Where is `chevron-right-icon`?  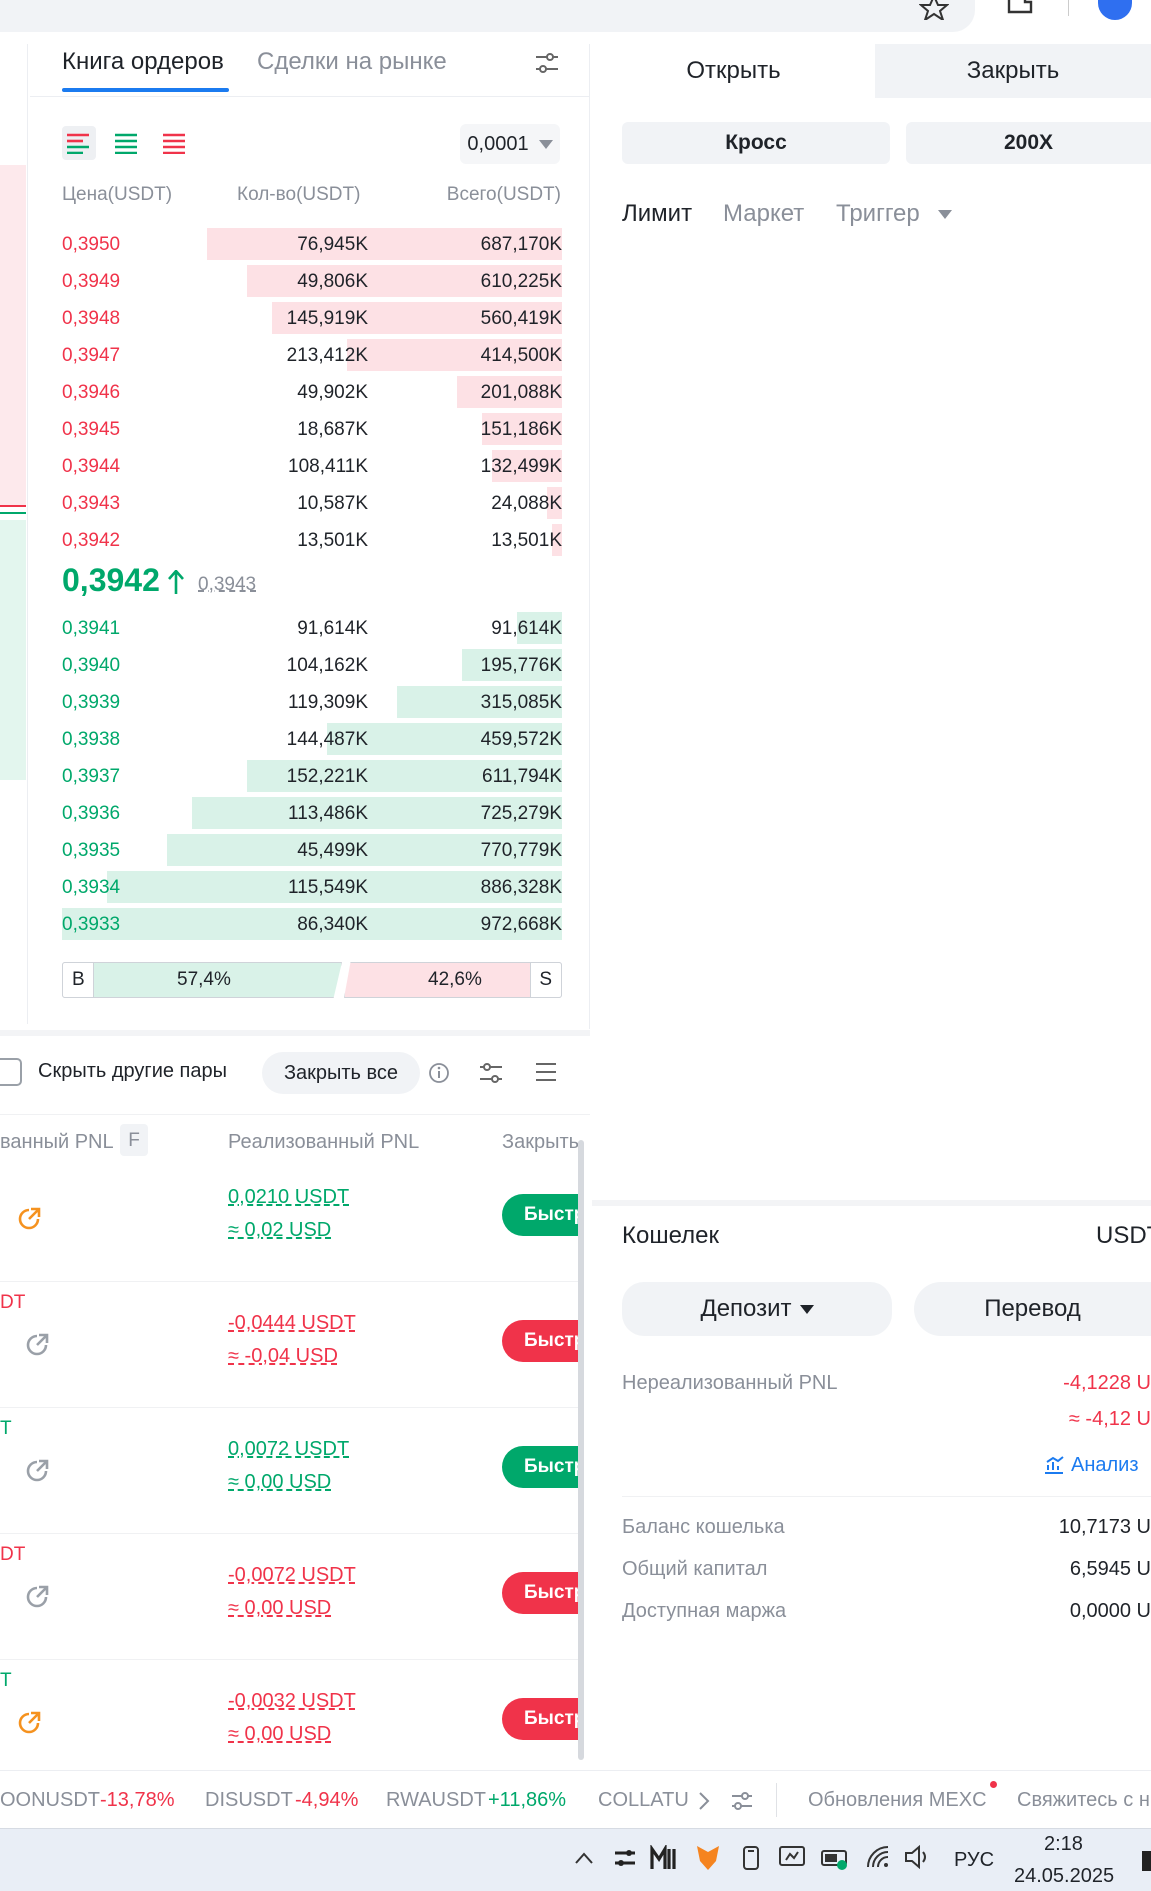 chevron-right-icon is located at coordinates (704, 1801).